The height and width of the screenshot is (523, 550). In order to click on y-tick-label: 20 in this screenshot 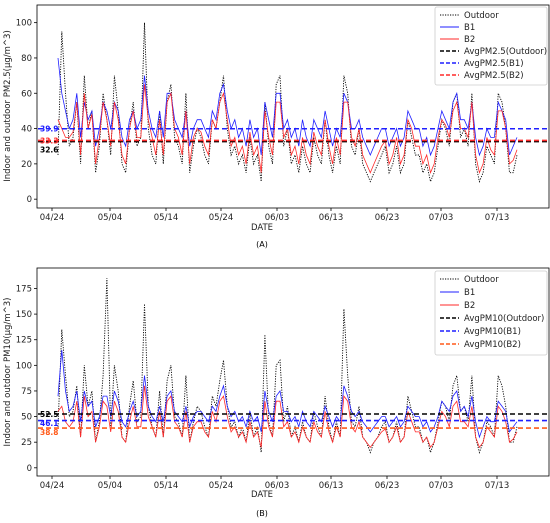, I will do `click(26, 165)`.